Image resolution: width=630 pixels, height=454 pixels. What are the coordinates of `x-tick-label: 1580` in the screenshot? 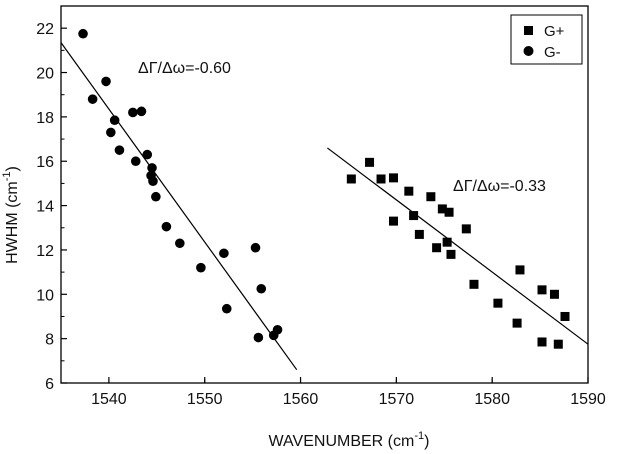 It's located at (492, 399).